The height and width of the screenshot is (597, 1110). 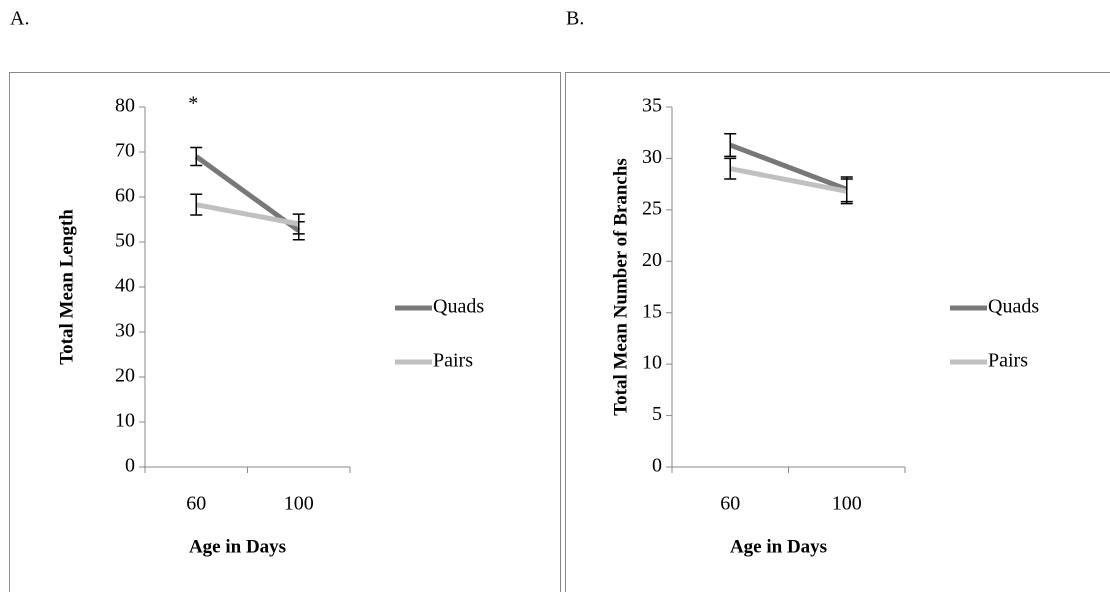 I want to click on y-tick-label: 5, so click(x=657, y=414).